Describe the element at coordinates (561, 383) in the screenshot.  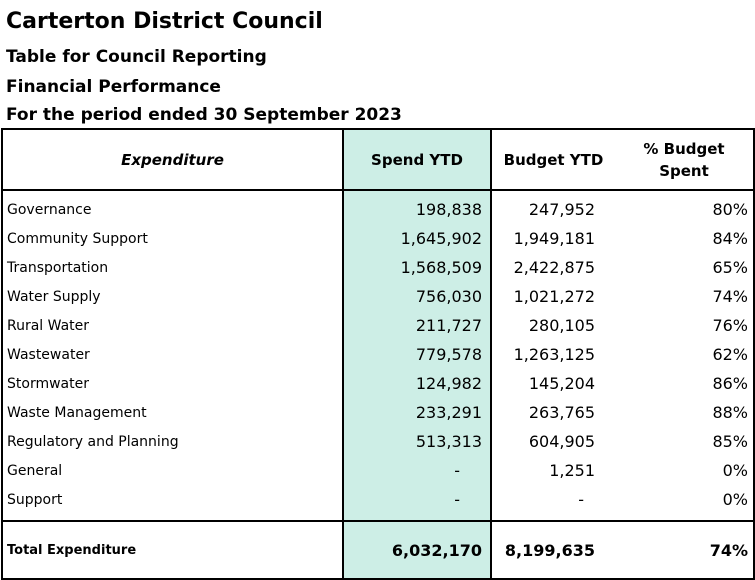
I see `row-budget: 145,204` at that location.